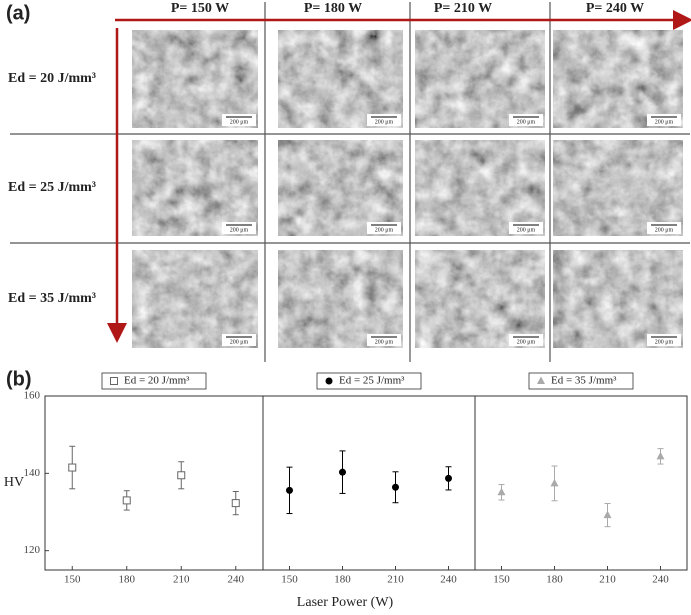  What do you see at coordinates (18, 13) in the screenshot?
I see `panel-label: (a)` at bounding box center [18, 13].